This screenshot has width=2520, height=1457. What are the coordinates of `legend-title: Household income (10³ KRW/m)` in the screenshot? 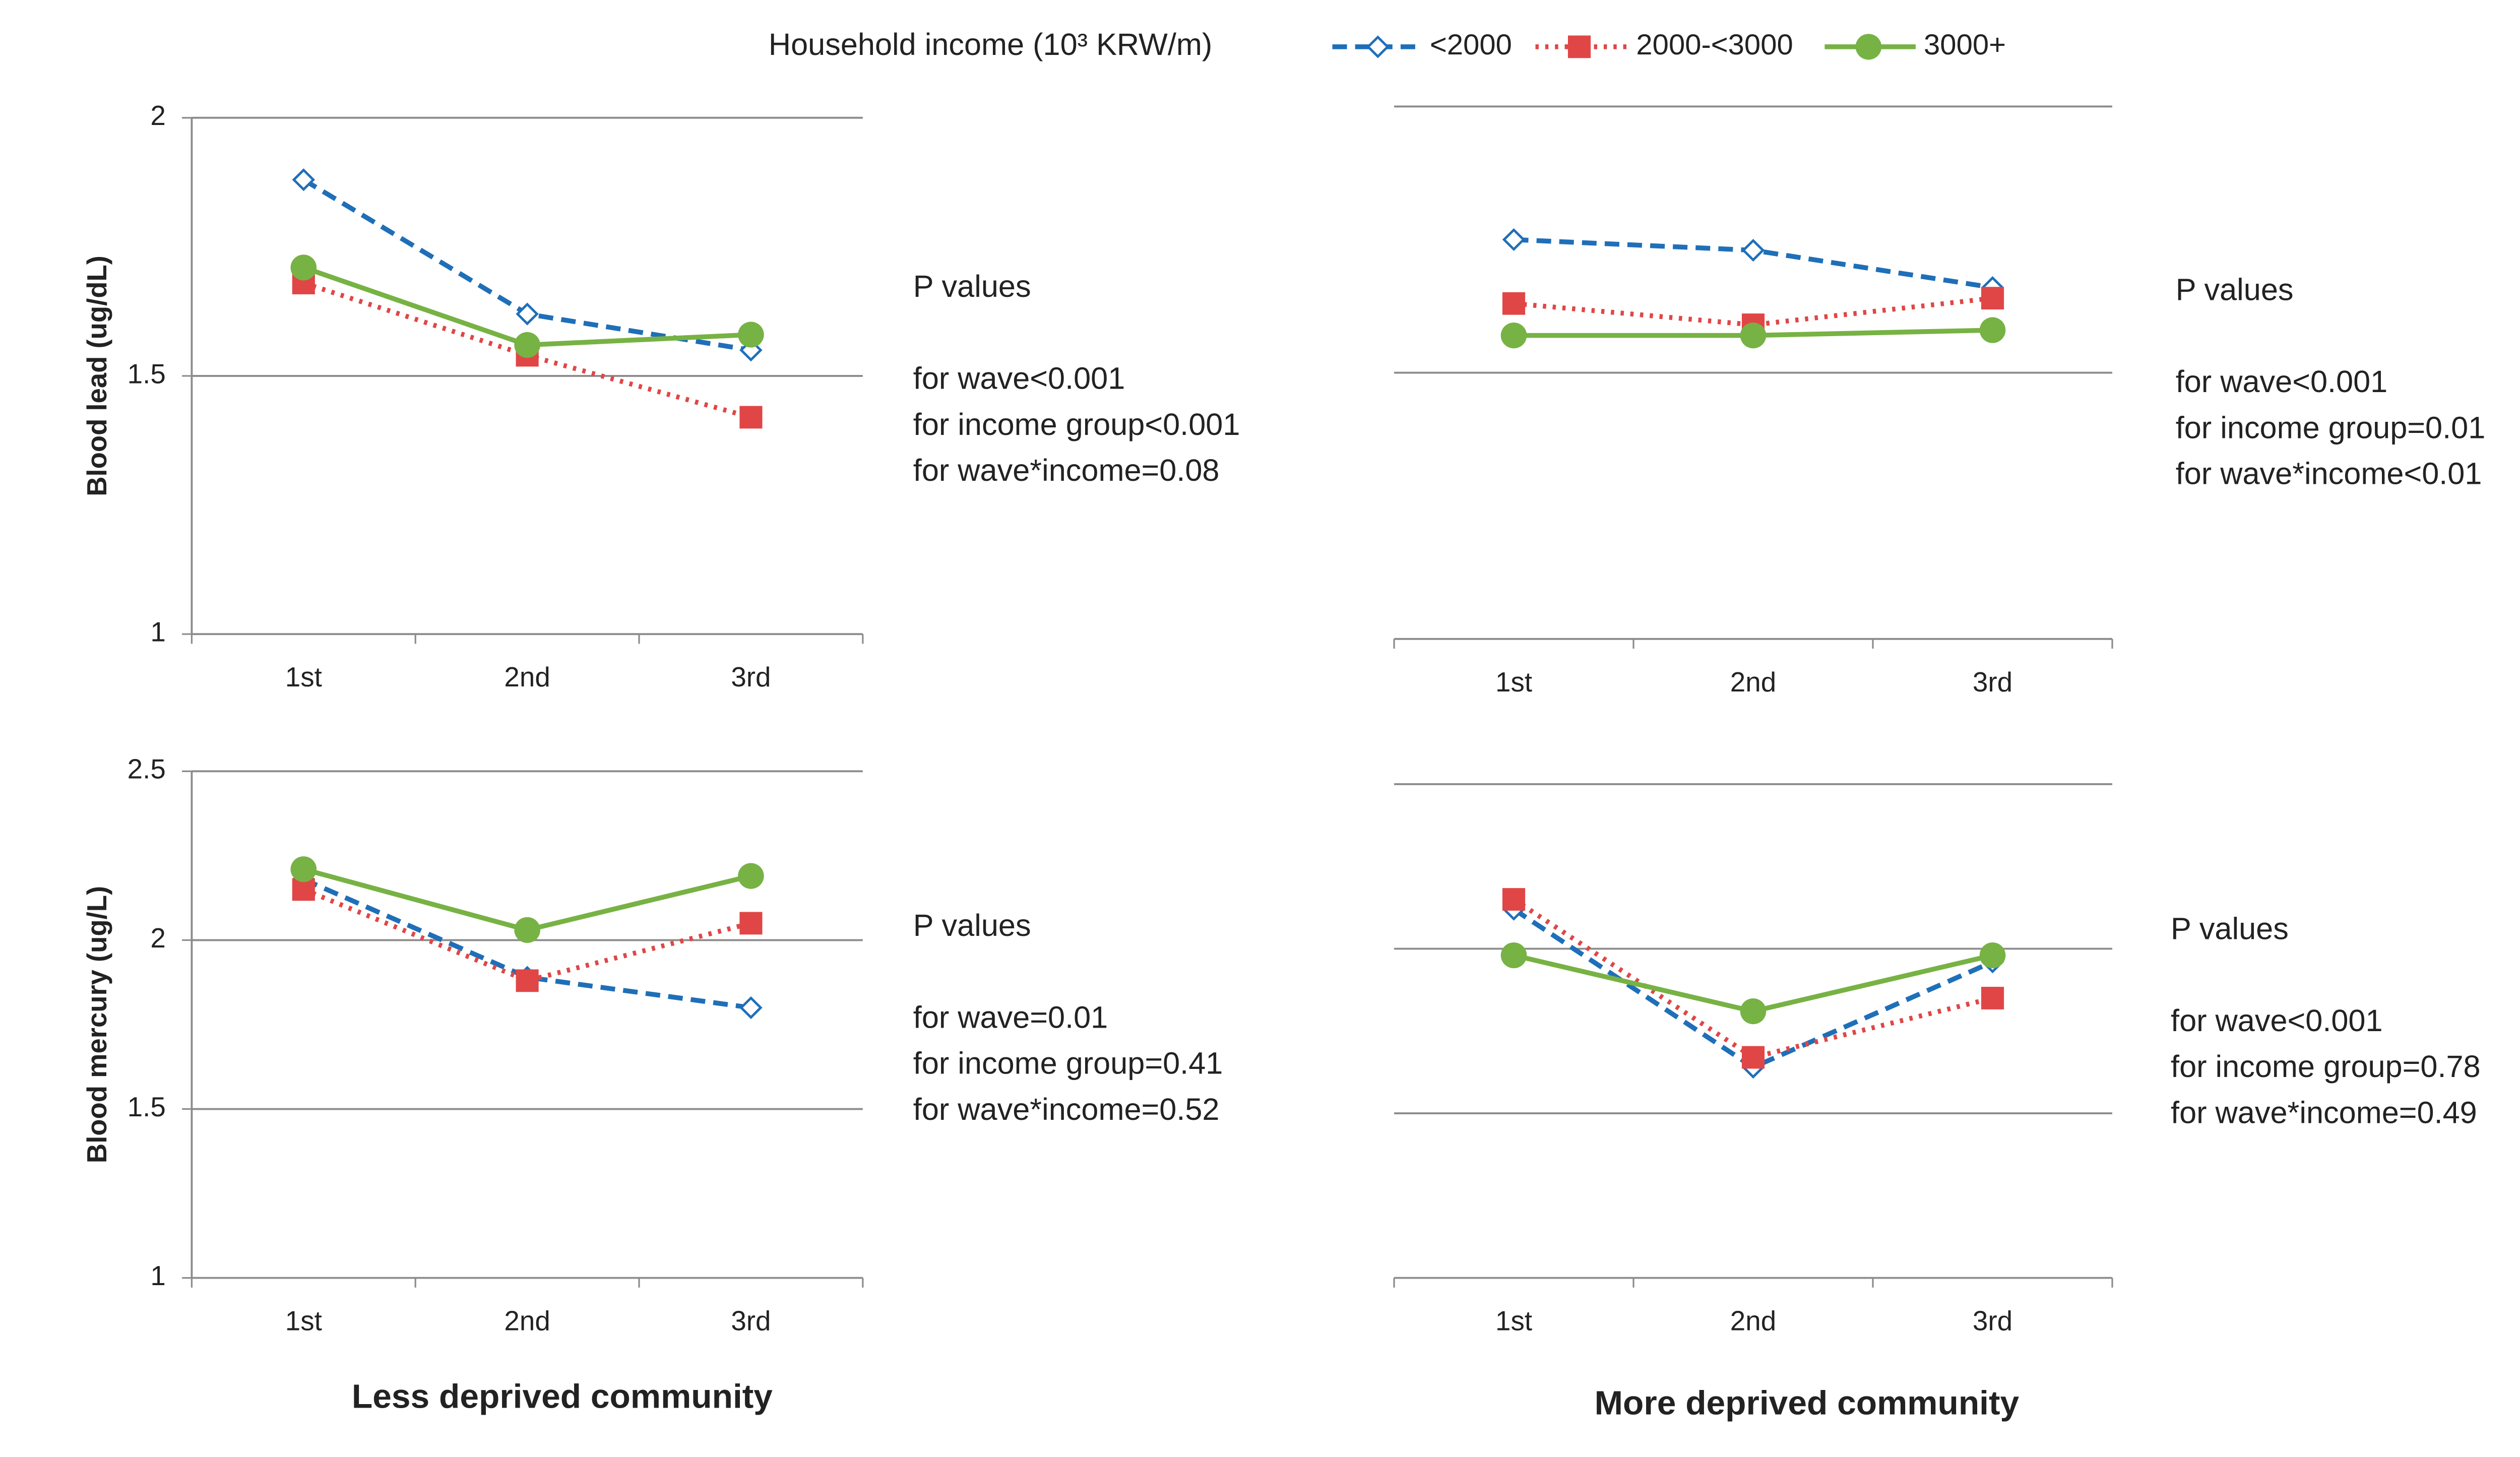 It's located at (990, 44).